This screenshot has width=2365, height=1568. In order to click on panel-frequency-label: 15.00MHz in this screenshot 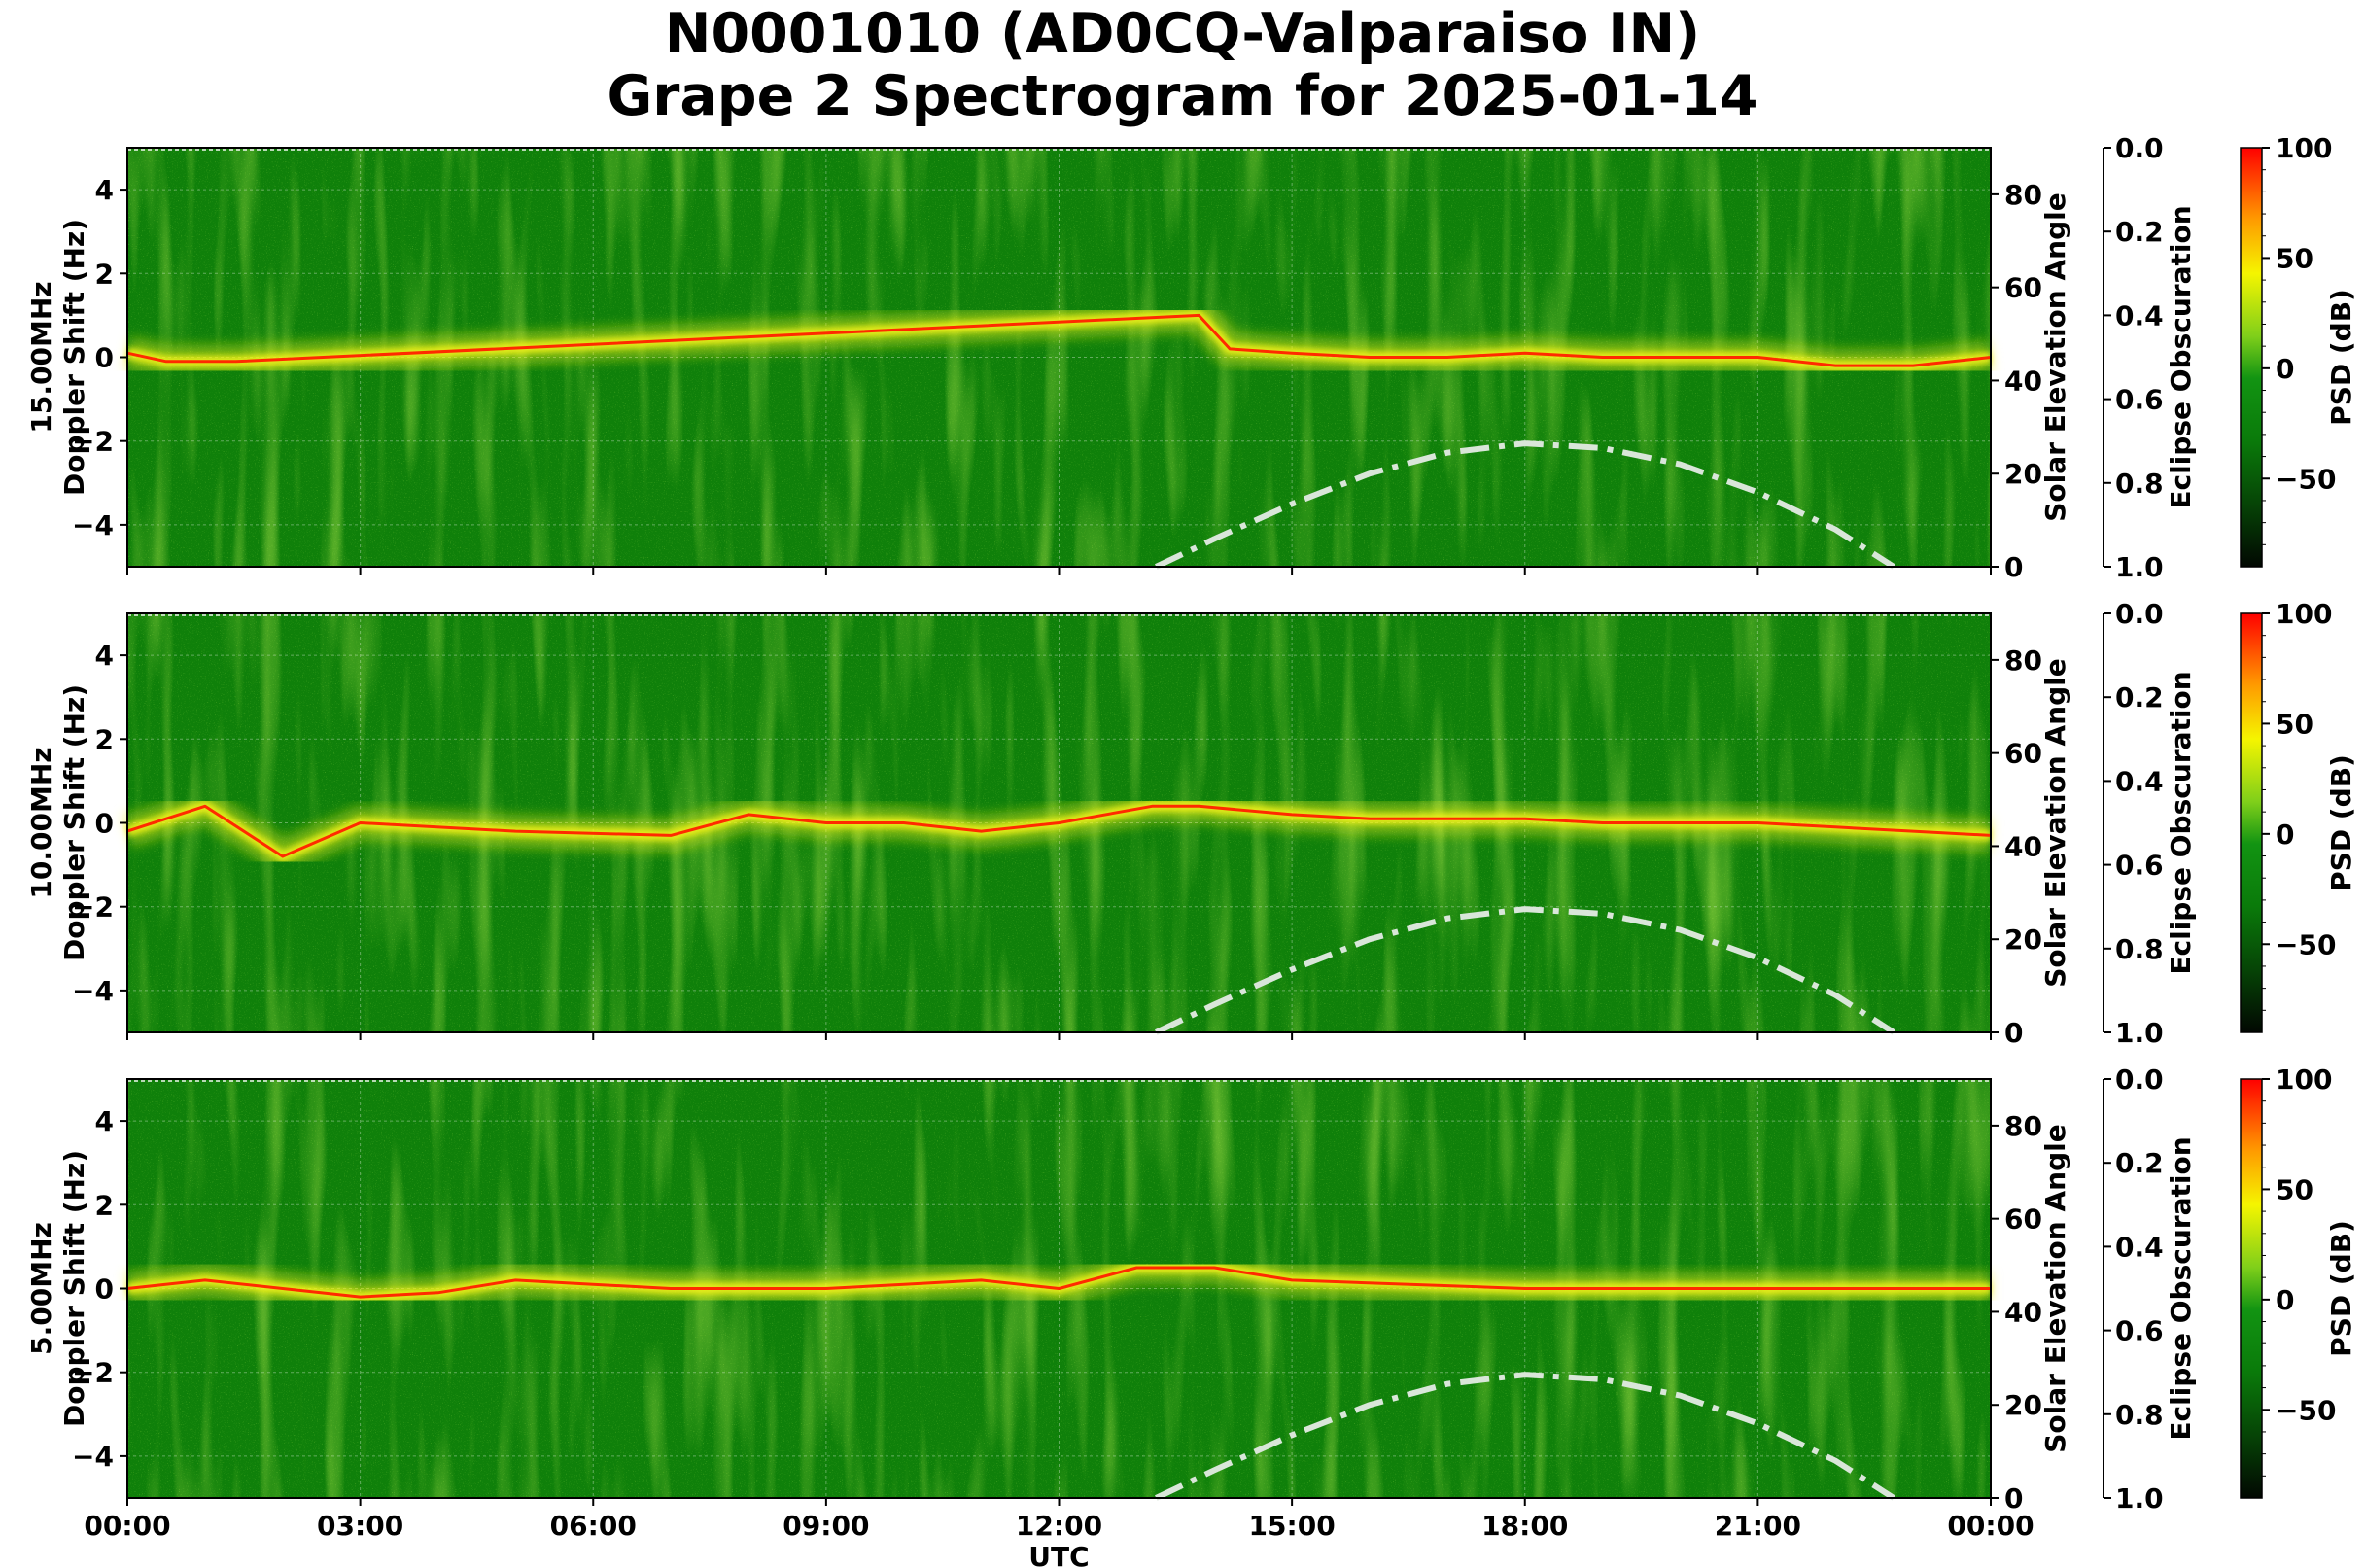, I will do `click(41, 357)`.